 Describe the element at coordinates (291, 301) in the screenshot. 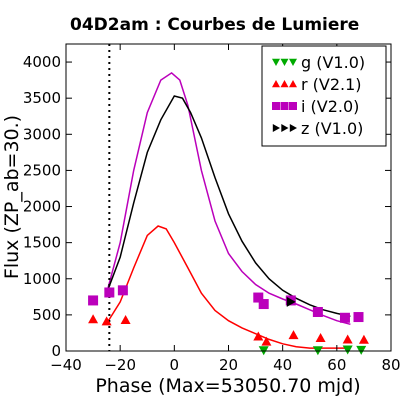

I see `series-z-point` at that location.